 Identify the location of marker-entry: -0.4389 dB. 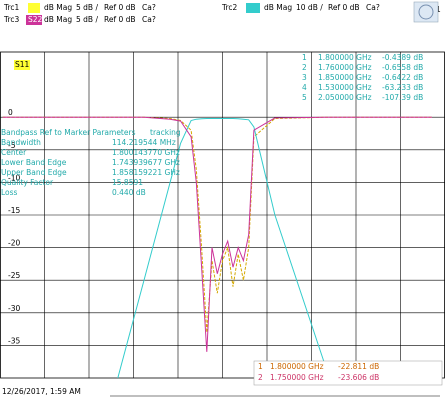
(402, 57).